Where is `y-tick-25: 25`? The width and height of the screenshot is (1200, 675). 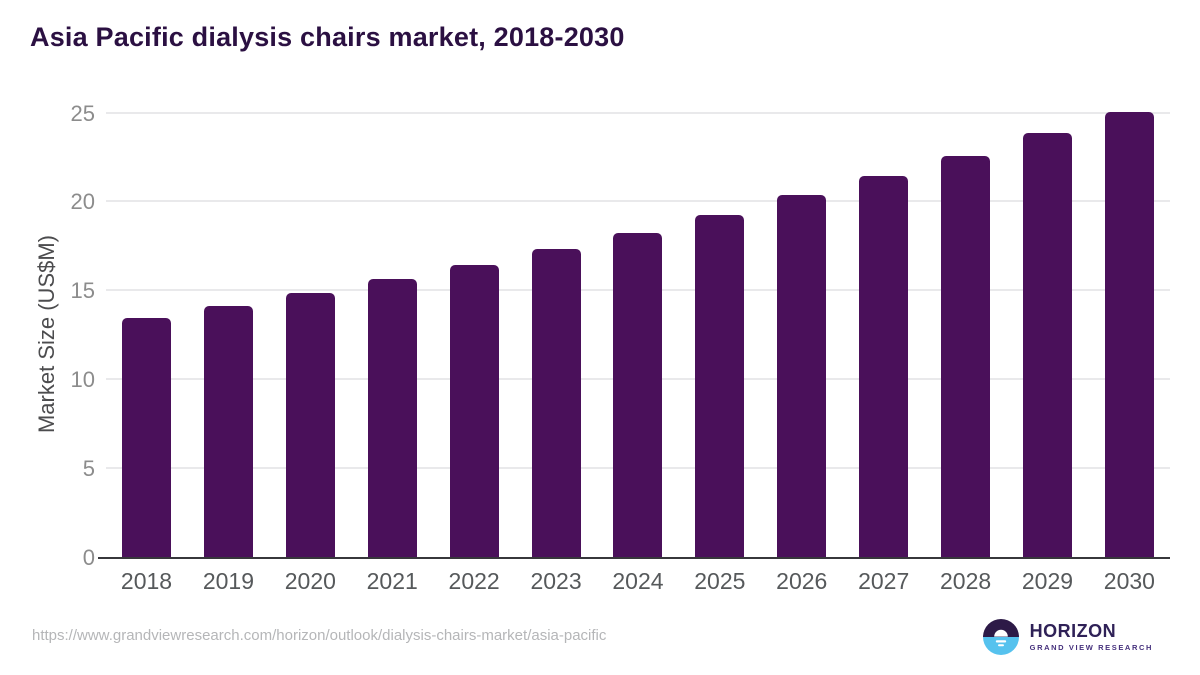 y-tick-25: 25 is located at coordinates (82, 113).